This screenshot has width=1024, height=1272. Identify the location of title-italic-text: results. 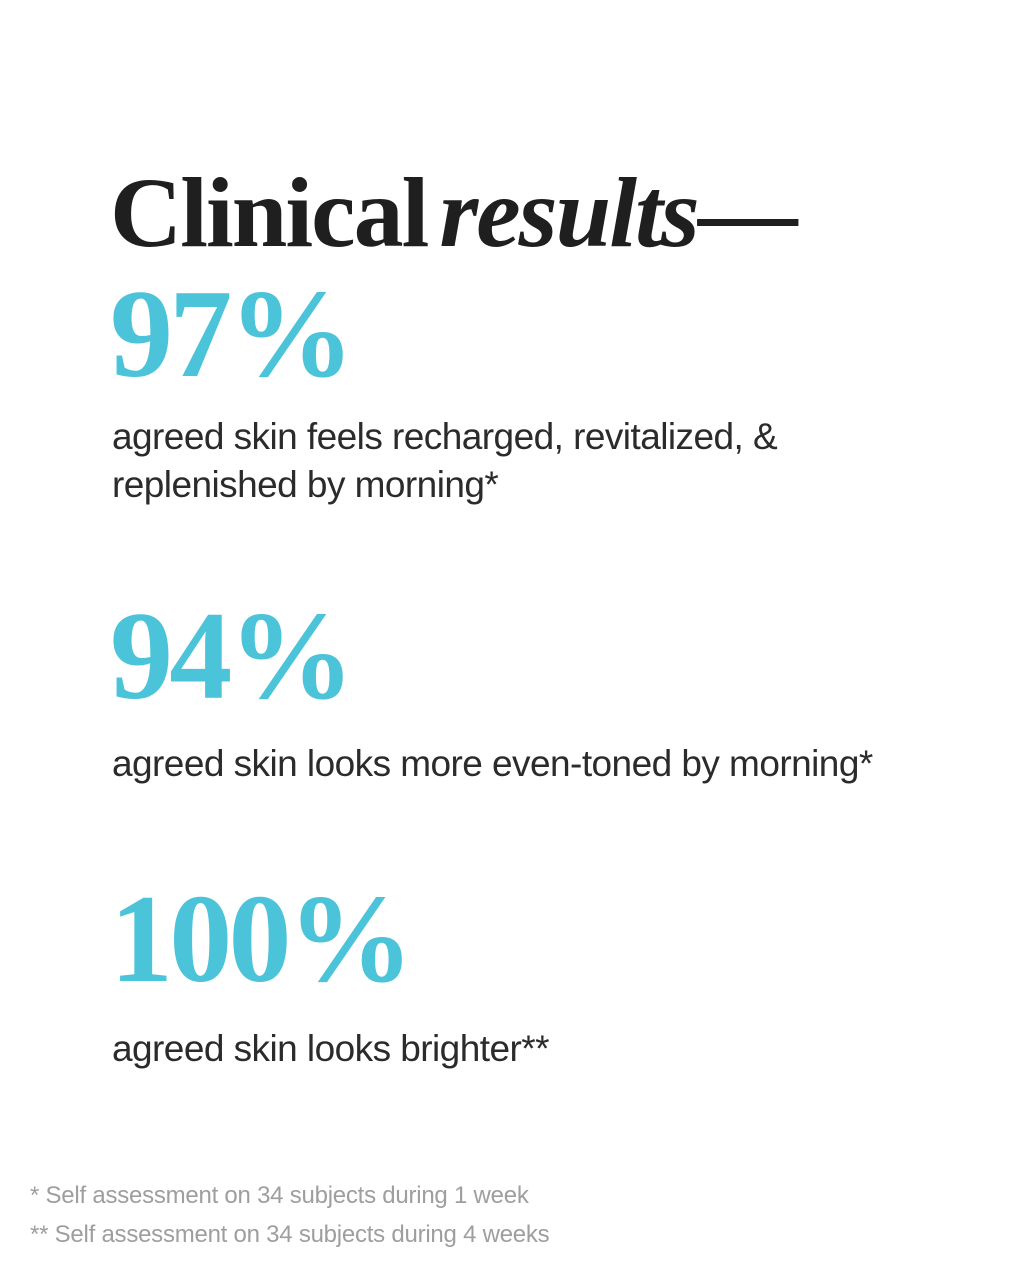
(569, 212).